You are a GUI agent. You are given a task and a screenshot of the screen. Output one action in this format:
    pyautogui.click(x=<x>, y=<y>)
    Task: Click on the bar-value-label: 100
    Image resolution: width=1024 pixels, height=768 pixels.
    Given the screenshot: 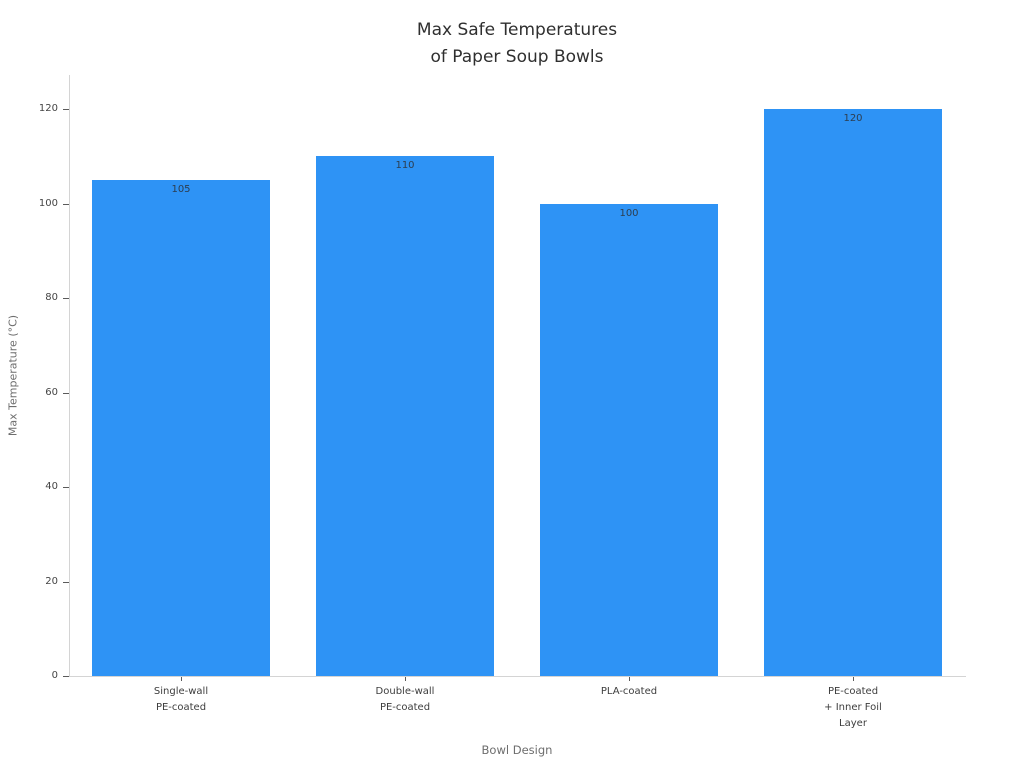 What is the action you would take?
    pyautogui.click(x=629, y=213)
    